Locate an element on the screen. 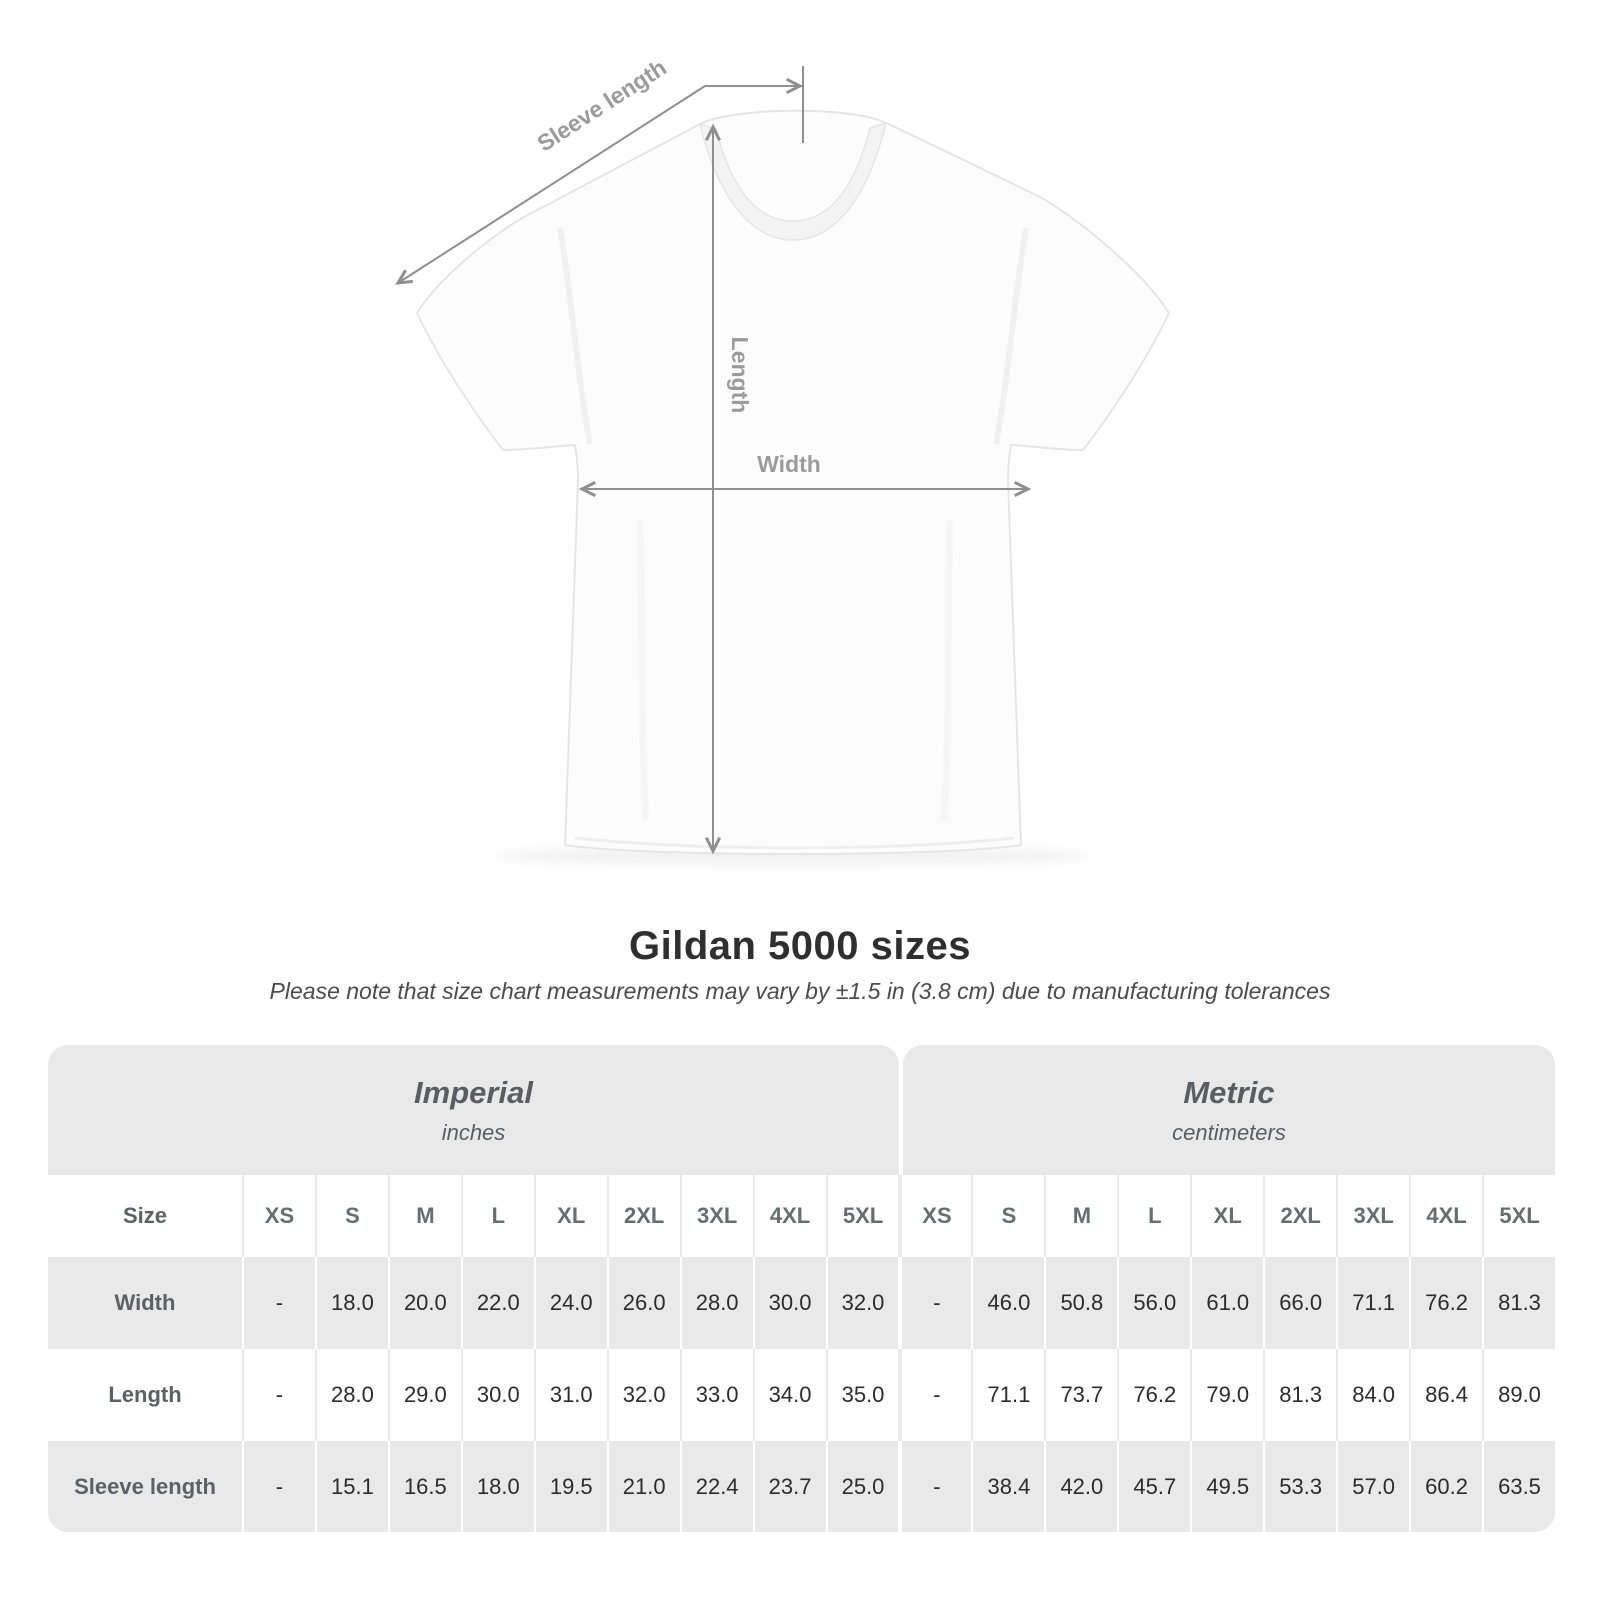 The height and width of the screenshot is (1600, 1600). value-cell: 66.0 is located at coordinates (1300, 1303).